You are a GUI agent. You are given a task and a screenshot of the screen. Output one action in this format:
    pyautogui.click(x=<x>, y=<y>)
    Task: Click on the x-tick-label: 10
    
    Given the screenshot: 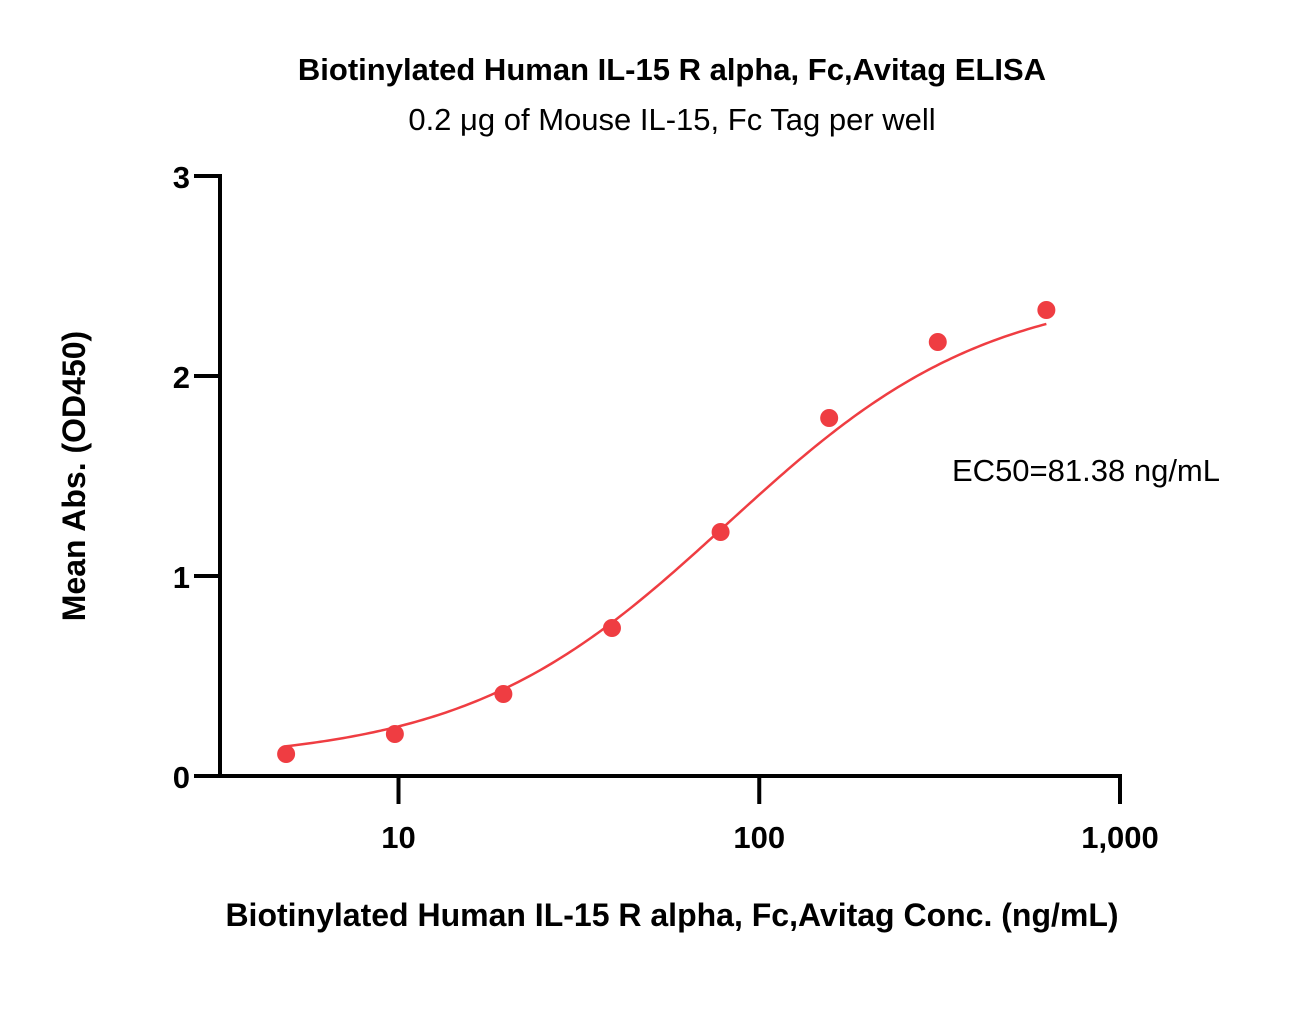 What is the action you would take?
    pyautogui.click(x=398, y=837)
    